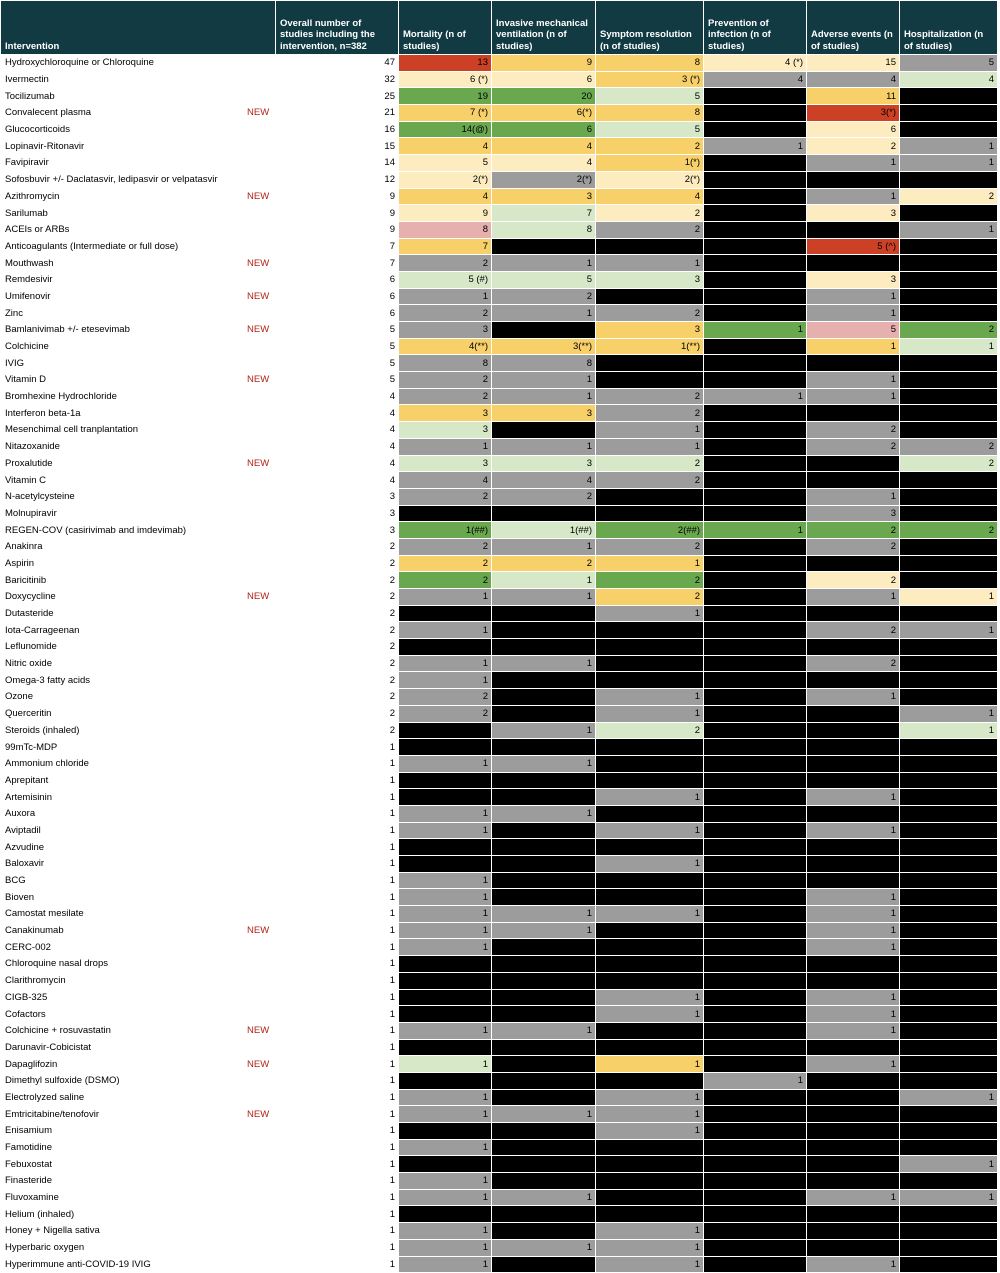  What do you see at coordinates (499, 1164) in the screenshot?
I see `table-row: Febuxostat 1 1` at bounding box center [499, 1164].